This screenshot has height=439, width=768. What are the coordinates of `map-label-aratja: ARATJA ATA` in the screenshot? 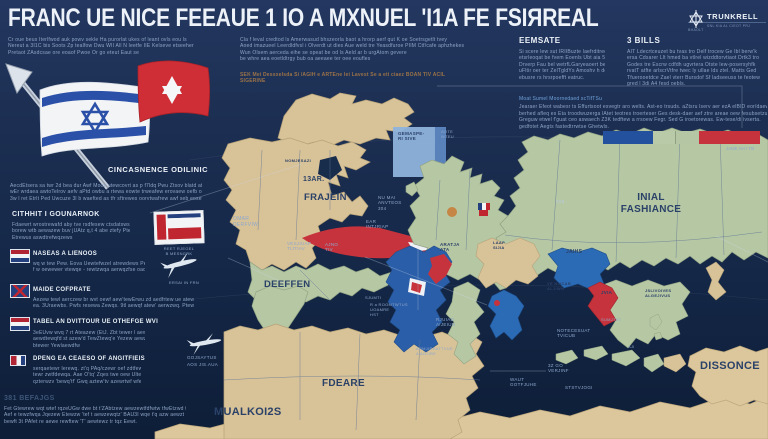 It's located at (450, 247).